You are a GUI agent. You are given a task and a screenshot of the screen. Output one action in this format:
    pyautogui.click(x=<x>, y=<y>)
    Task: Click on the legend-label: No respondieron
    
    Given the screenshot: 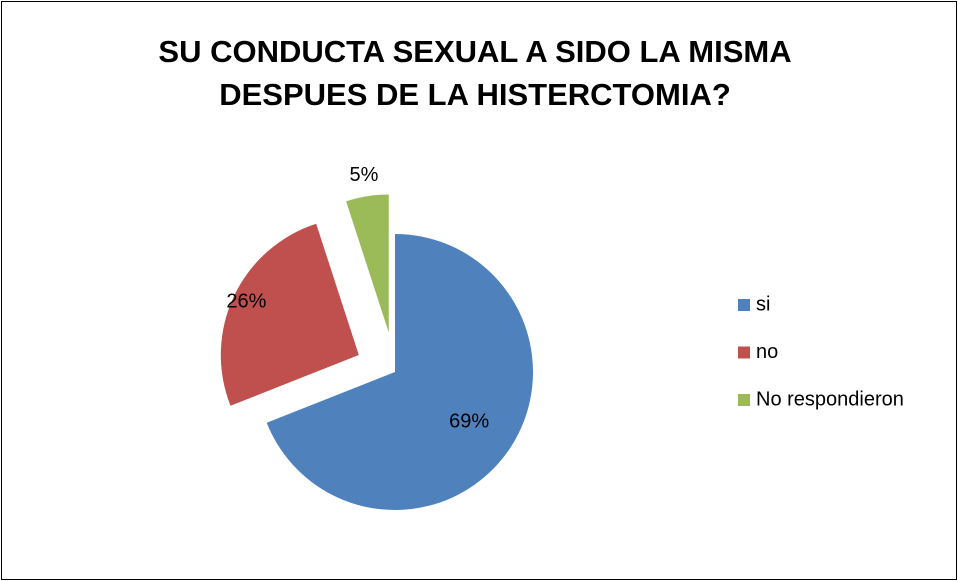 What is the action you would take?
    pyautogui.click(x=830, y=399)
    